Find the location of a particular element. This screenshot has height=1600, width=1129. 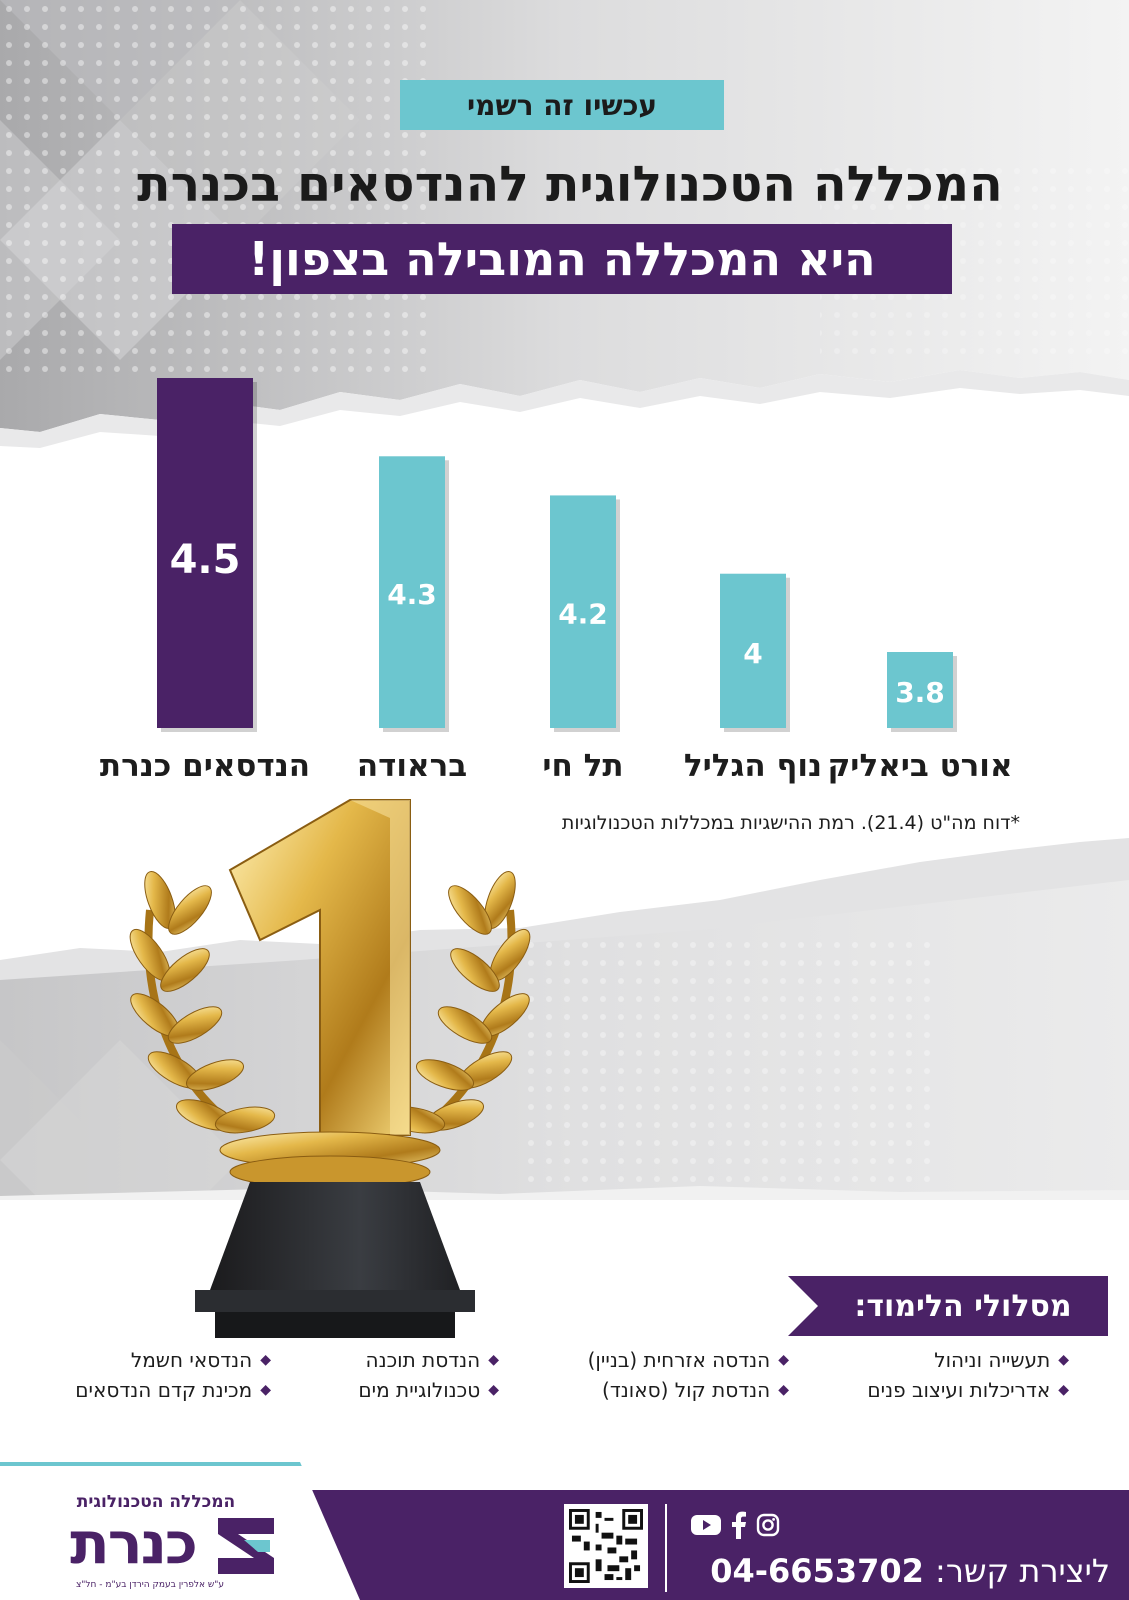

category-label-1: בראודה is located at coordinates (412, 766).